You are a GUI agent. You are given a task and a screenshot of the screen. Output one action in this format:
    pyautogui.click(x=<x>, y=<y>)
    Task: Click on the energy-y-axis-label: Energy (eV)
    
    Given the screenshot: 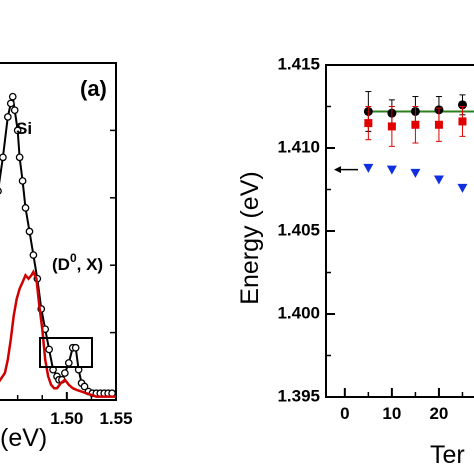 What is the action you would take?
    pyautogui.click(x=250, y=237)
    